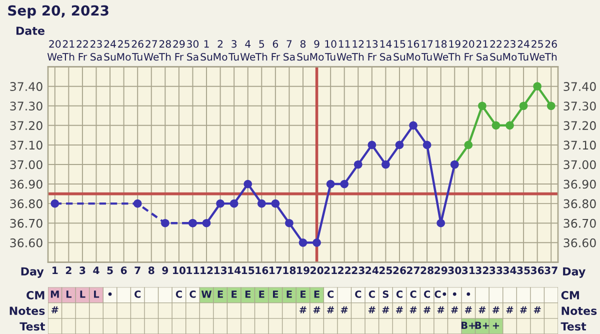 The width and height of the screenshot is (600, 334). What do you see at coordinates (54, 50) in the screenshot?
I see `x2-tick-label: 20 We` at bounding box center [54, 50].